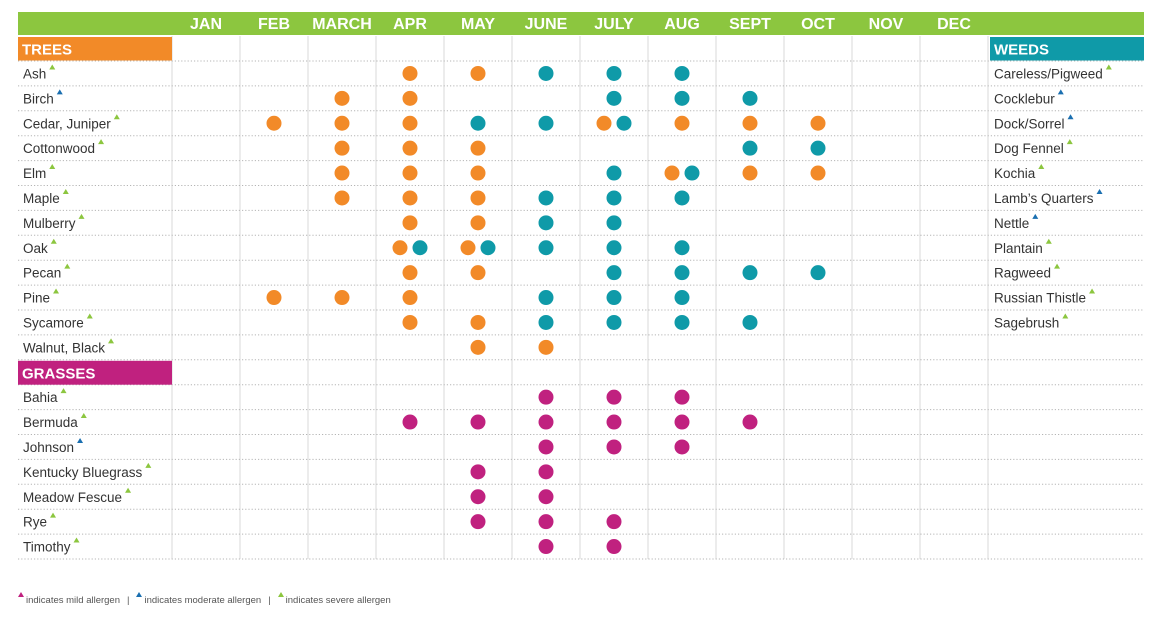 The image size is (1162, 631). What do you see at coordinates (1044, 198) in the screenshot?
I see `weed-label: Lamb’s Quarters` at bounding box center [1044, 198].